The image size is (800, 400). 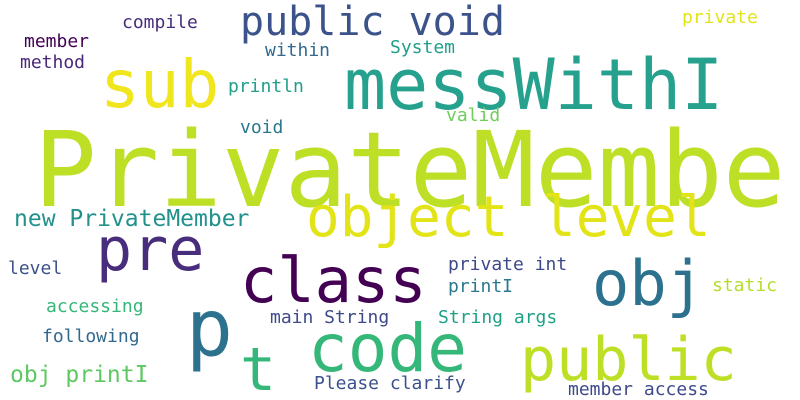 What do you see at coordinates (498, 317) in the screenshot?
I see `word-string-args: String args` at bounding box center [498, 317].